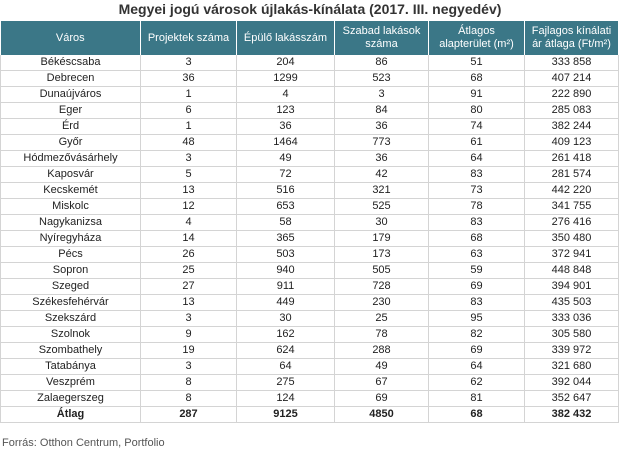 The width and height of the screenshot is (620, 453). I want to click on table-cell: Békéscsaba, so click(70, 63).